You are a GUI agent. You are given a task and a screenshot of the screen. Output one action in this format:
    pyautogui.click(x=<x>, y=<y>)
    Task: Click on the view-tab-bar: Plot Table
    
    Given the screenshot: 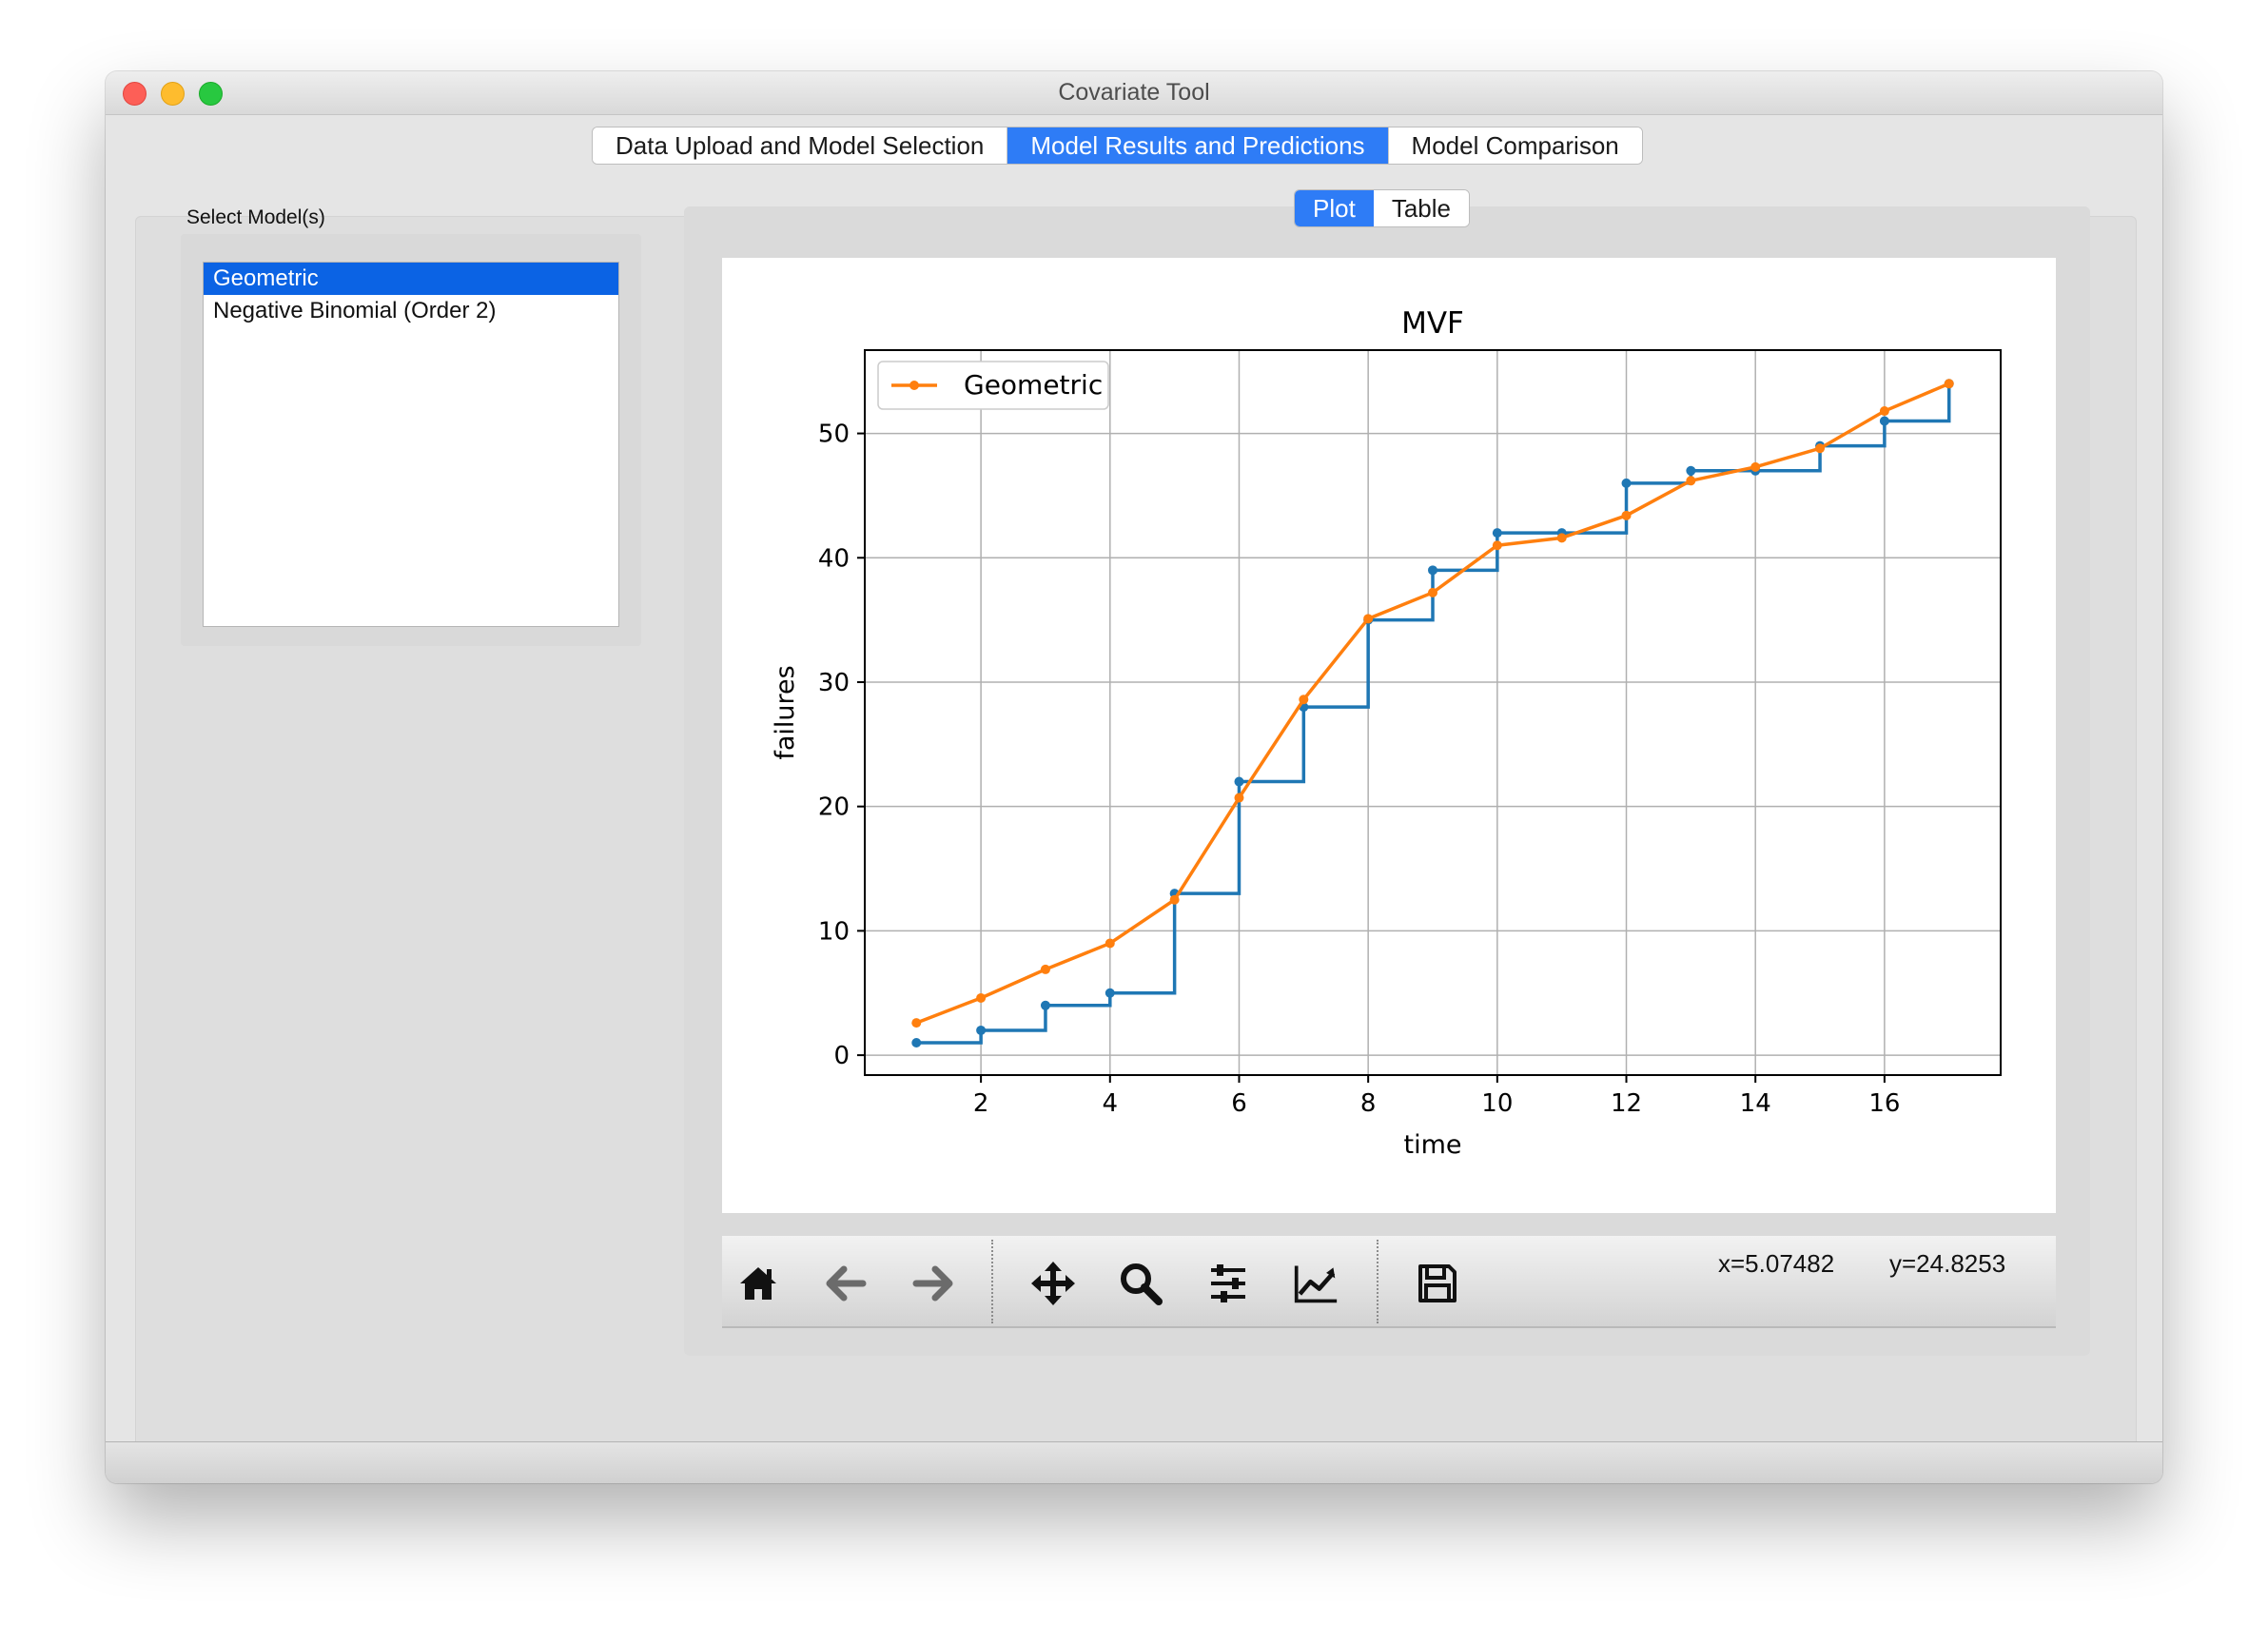 What is the action you would take?
    pyautogui.click(x=1382, y=208)
    